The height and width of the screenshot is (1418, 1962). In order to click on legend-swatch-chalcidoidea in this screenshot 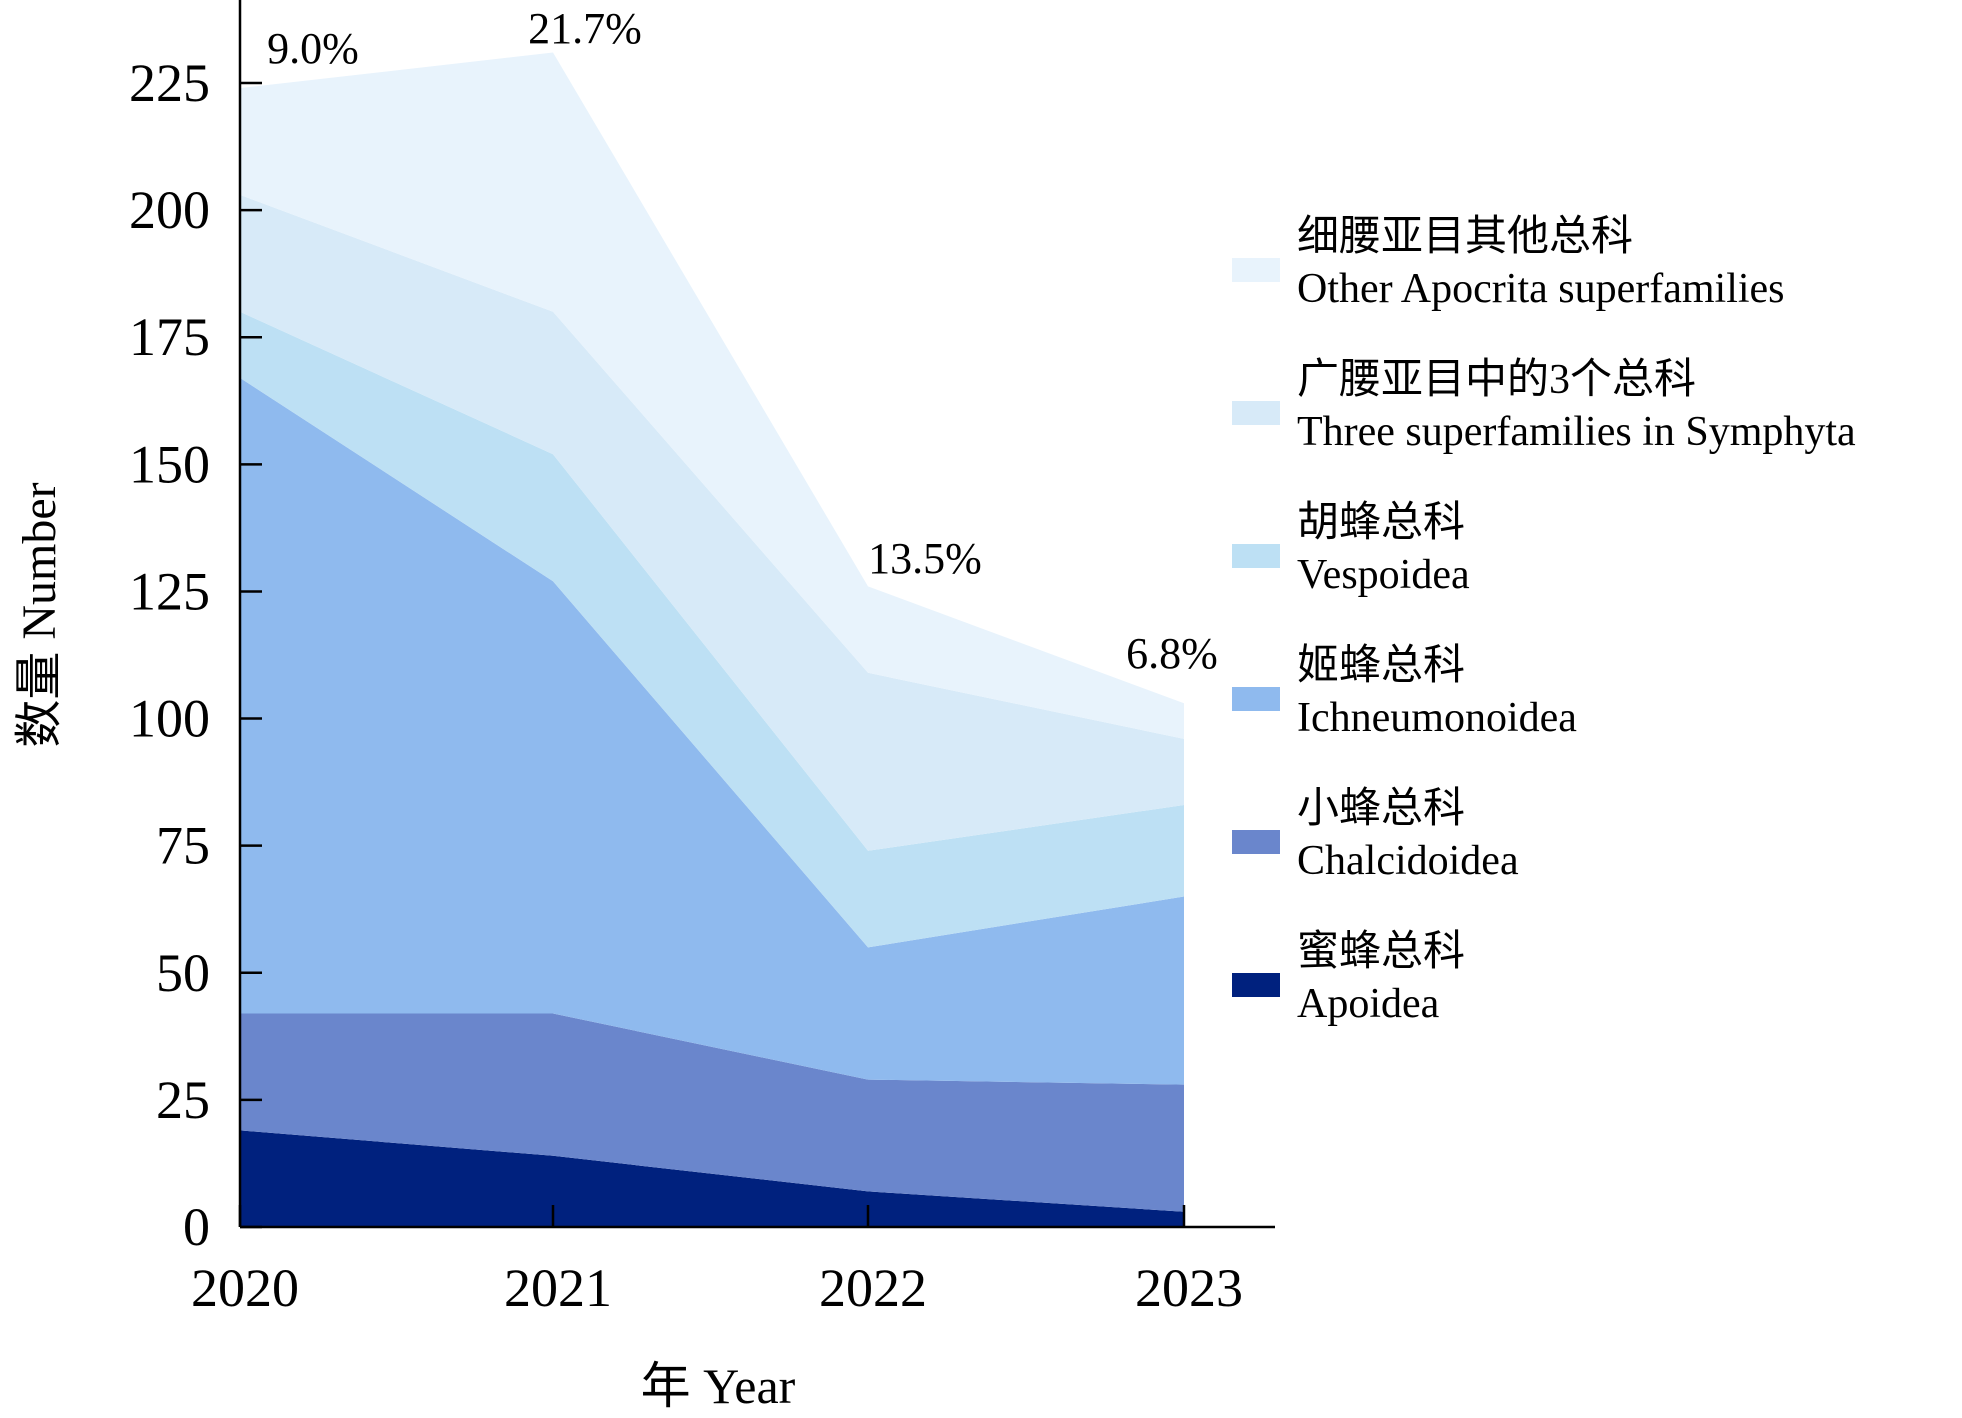, I will do `click(1256, 842)`.